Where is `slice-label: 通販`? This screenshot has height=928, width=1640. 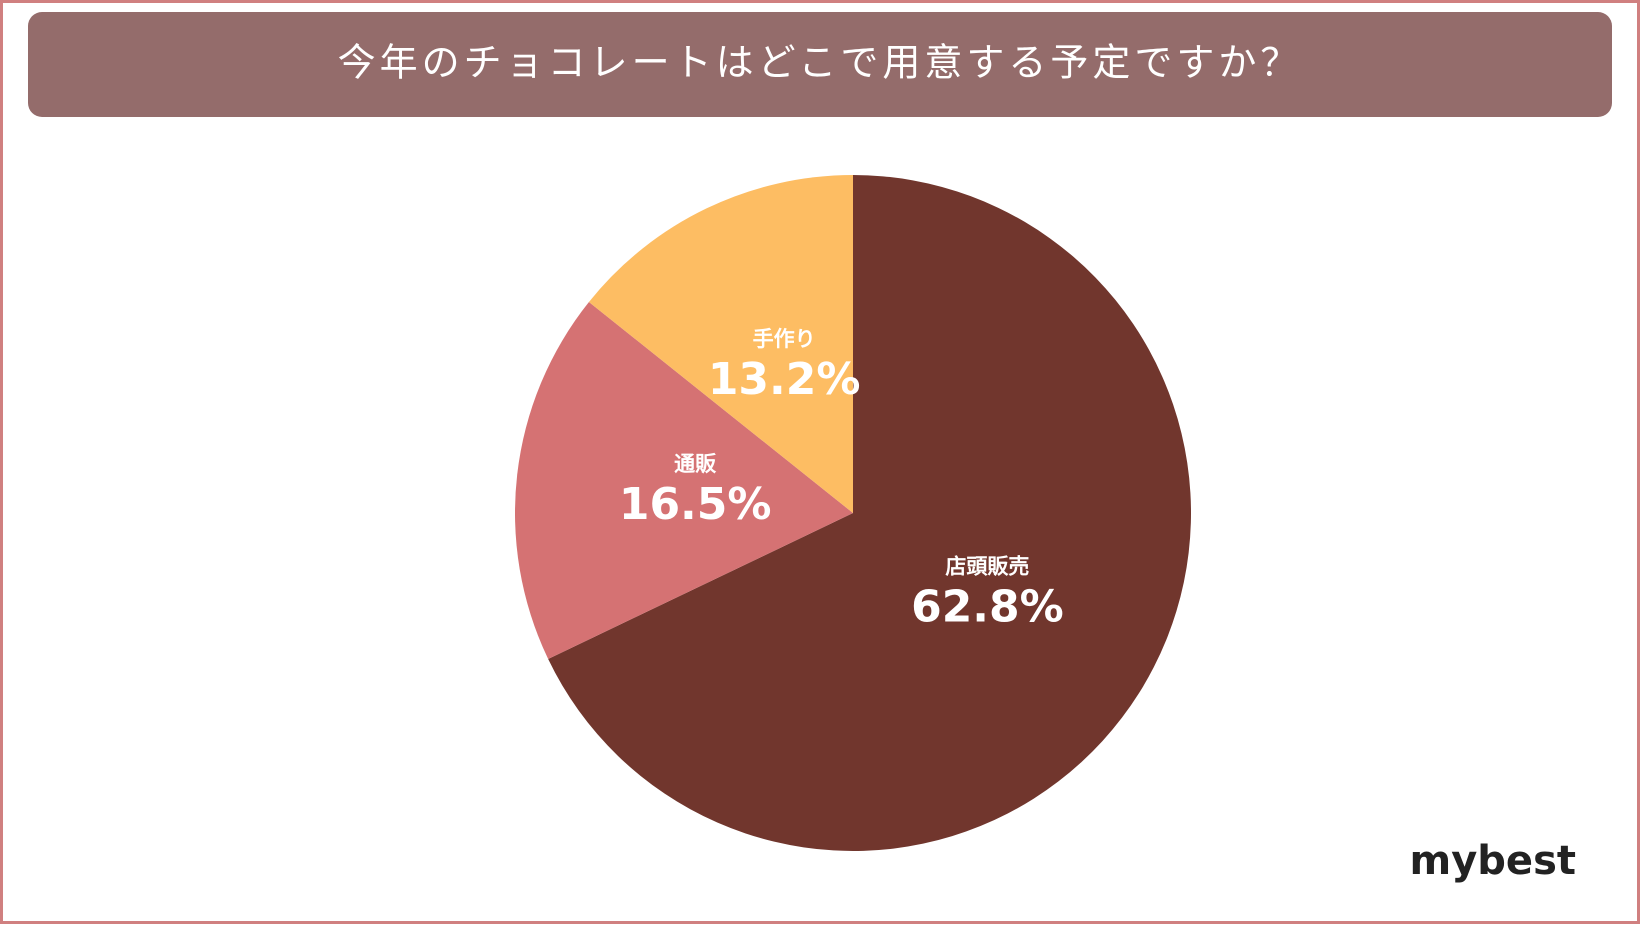 slice-label: 通販 is located at coordinates (695, 464).